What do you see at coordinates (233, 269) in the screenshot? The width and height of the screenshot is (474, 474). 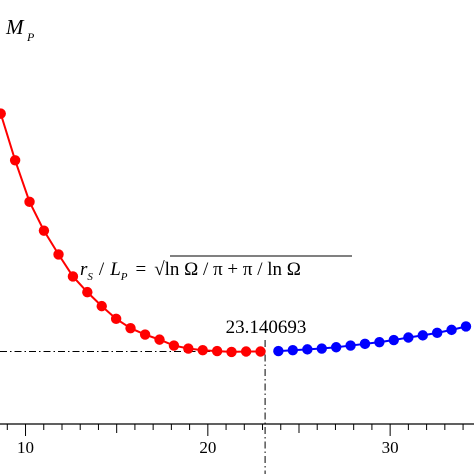 I see `formula-radicand: ln Ω / π + π / ln Ω` at bounding box center [233, 269].